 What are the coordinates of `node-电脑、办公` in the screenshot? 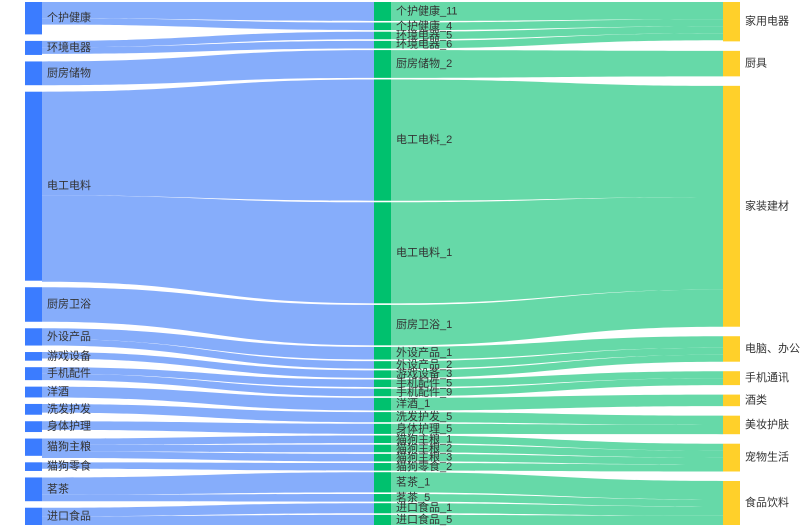 It's located at (731, 349).